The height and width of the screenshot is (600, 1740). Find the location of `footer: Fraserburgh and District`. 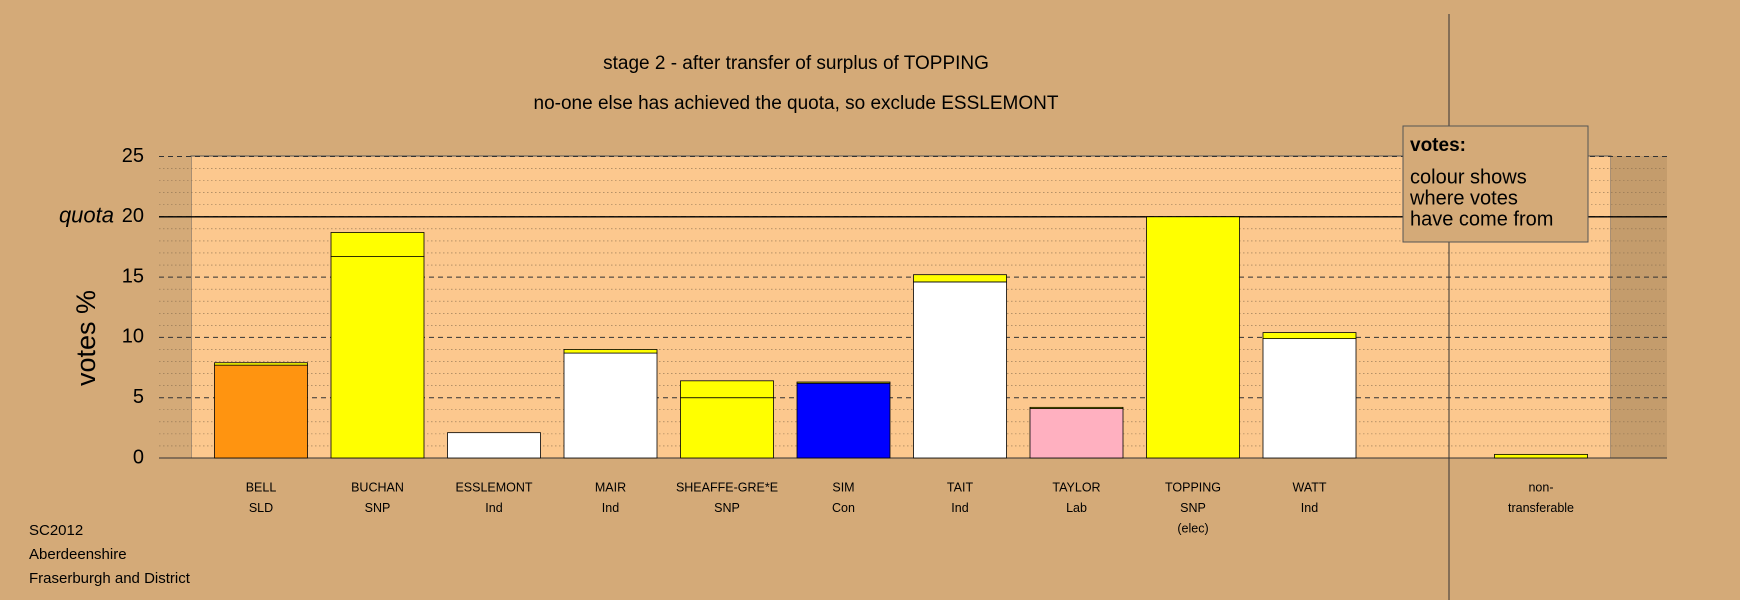

footer: Fraserburgh and District is located at coordinates (110, 578).